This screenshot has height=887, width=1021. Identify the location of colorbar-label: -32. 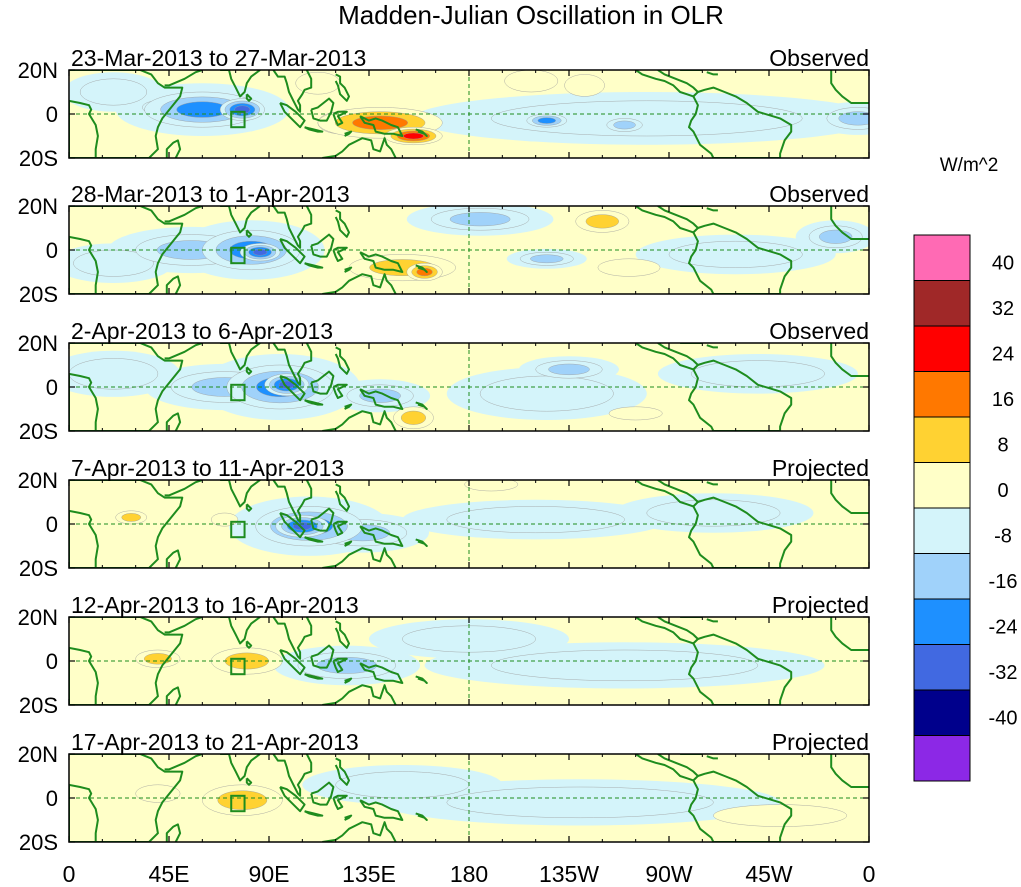
(1003, 673).